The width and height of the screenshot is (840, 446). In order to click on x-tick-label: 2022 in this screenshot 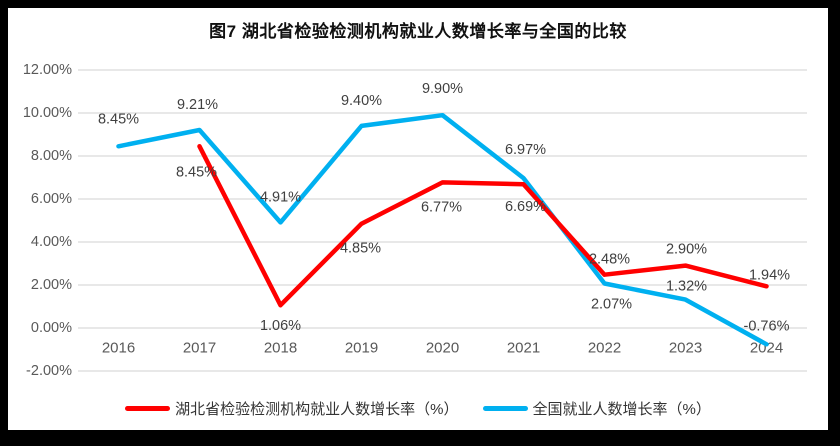, I will do `click(604, 348)`.